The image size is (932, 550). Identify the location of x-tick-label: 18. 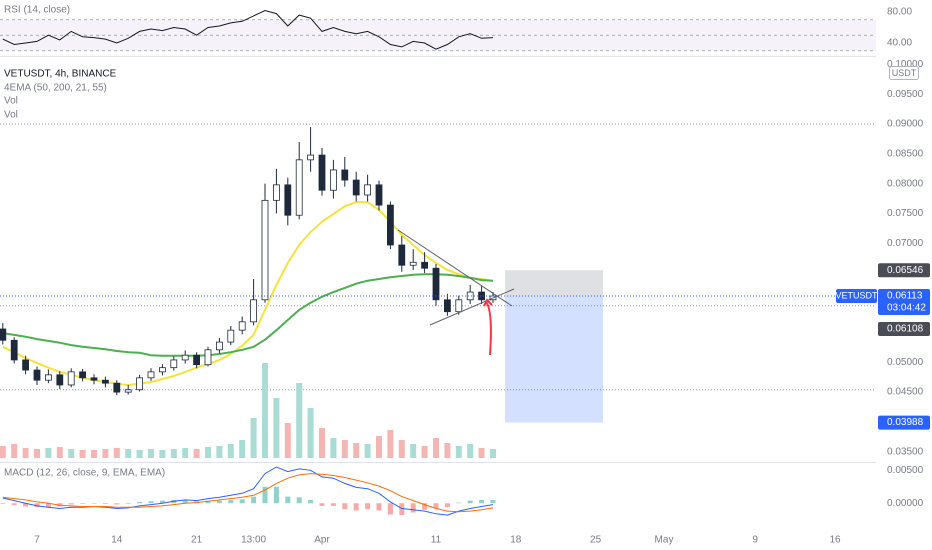
(516, 540).